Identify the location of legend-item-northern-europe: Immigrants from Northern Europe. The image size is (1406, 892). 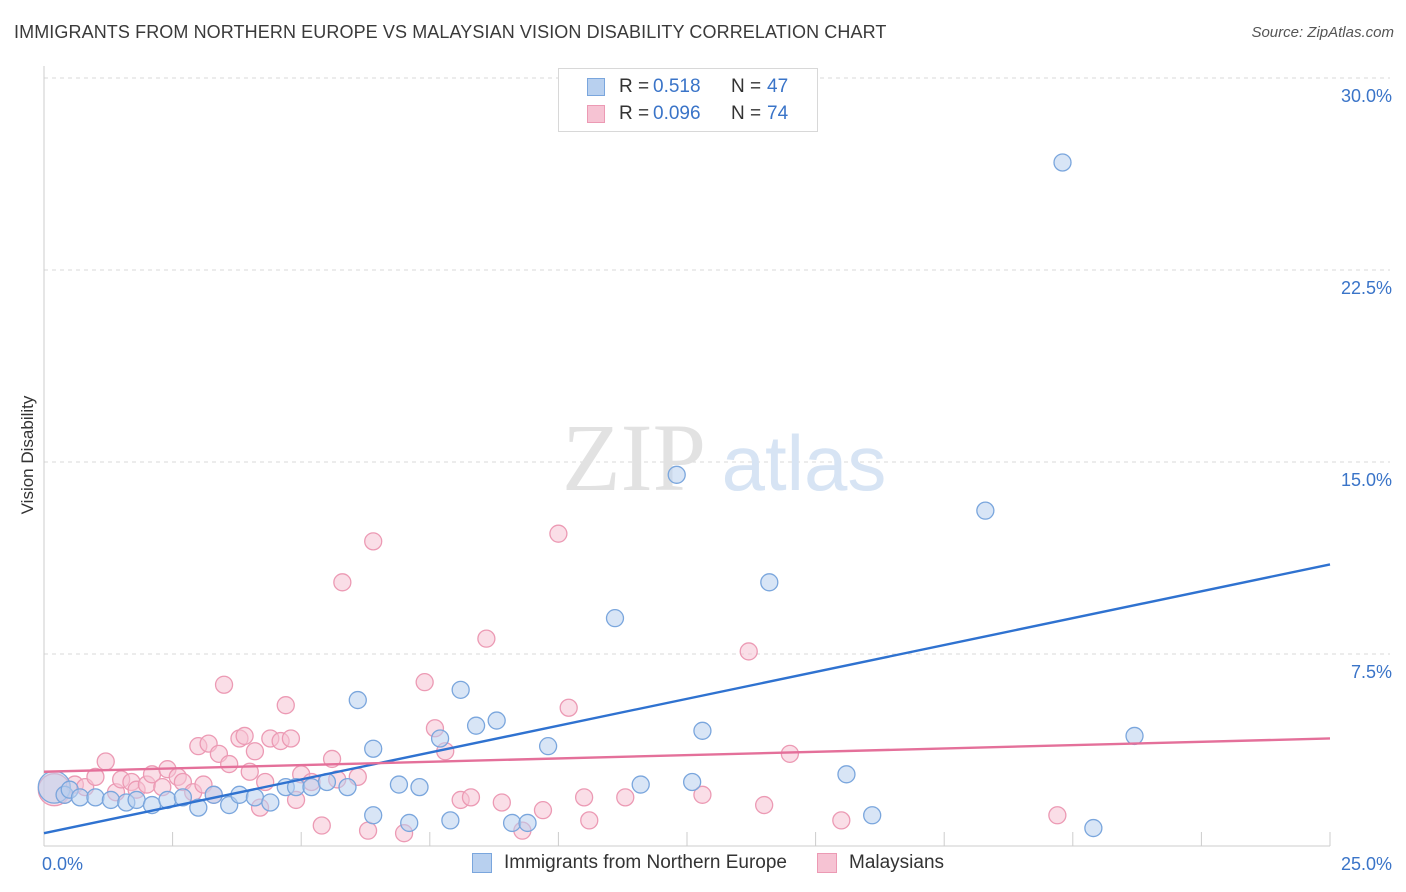
(629, 863).